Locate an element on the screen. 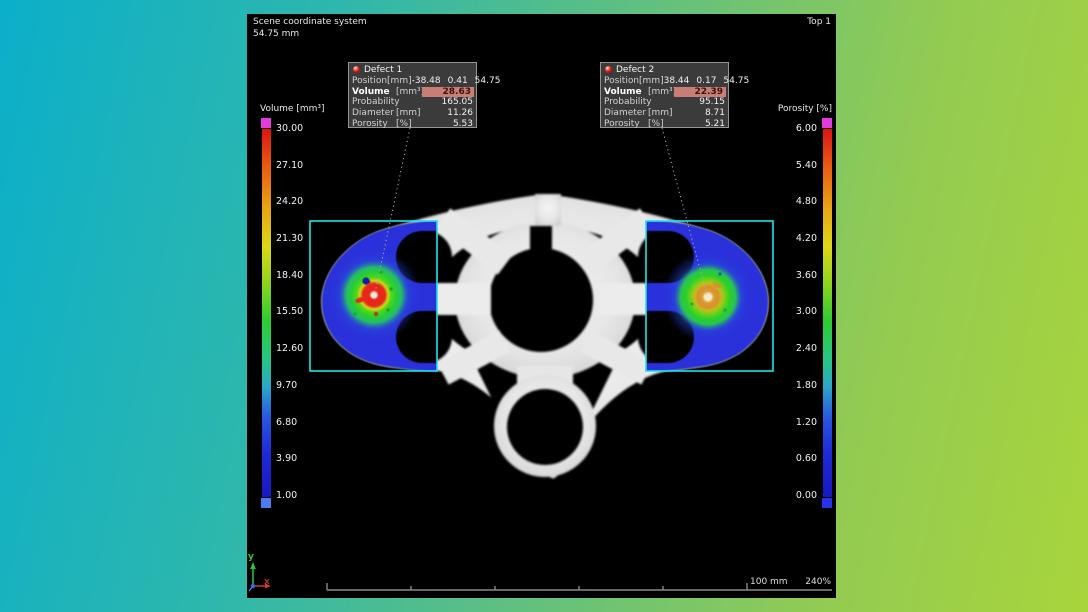 The width and height of the screenshot is (1088, 612). colorbar-tick-label: 4.20 is located at coordinates (806, 239).